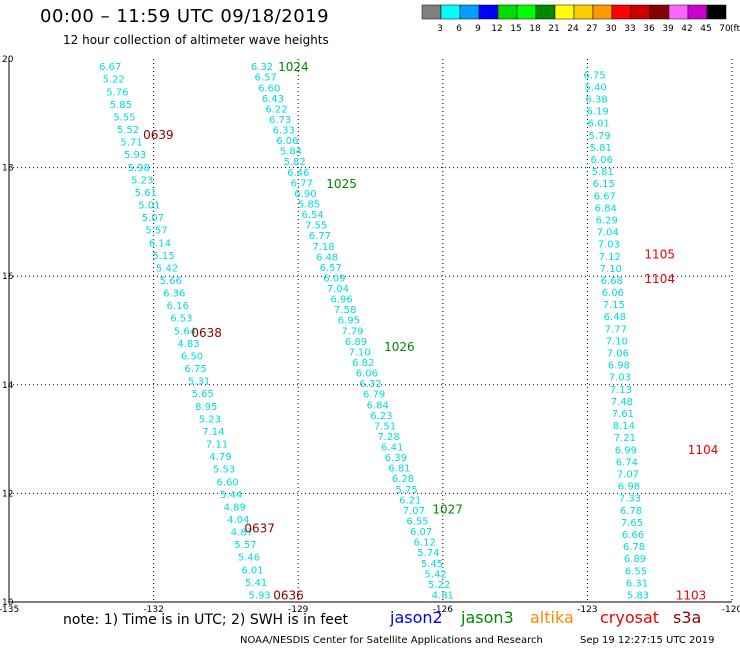  Describe the element at coordinates (188, 344) in the screenshot. I see `wave-height-value: 4.83` at that location.